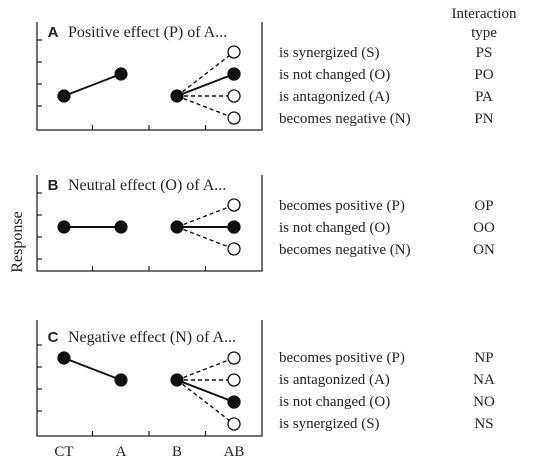 The height and width of the screenshot is (461, 536). What do you see at coordinates (484, 250) in the screenshot?
I see `interaction-code: ON` at bounding box center [484, 250].